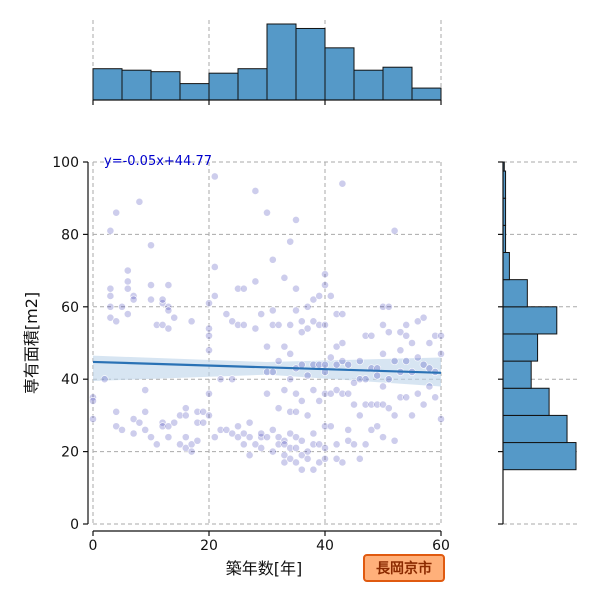 The width and height of the screenshot is (600, 600). What do you see at coordinates (267, 371) in the screenshot?
I see `confidence-band` at bounding box center [267, 371].